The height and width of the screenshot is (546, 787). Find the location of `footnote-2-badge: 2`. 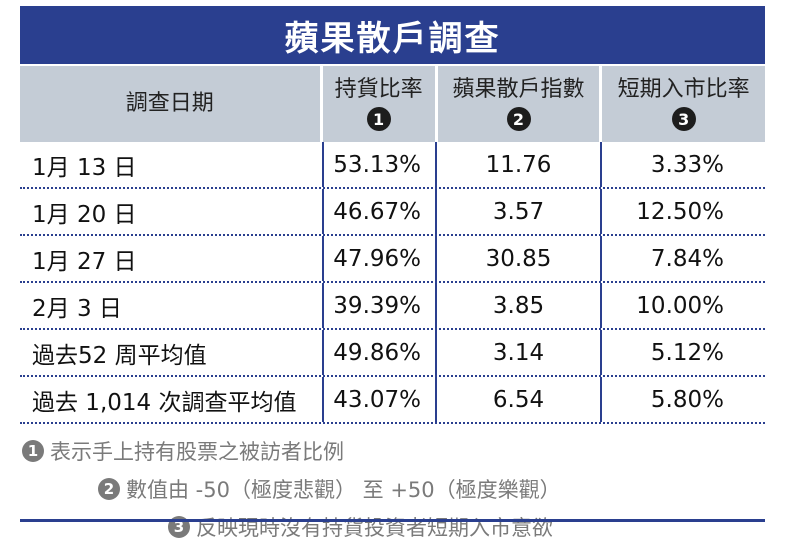

footnote-2-badge: 2 is located at coordinates (518, 119).